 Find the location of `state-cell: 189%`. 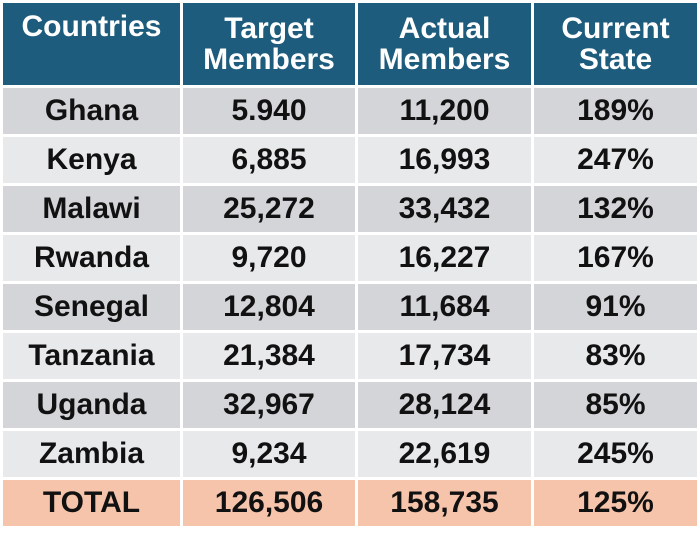

state-cell: 189% is located at coordinates (615, 112).